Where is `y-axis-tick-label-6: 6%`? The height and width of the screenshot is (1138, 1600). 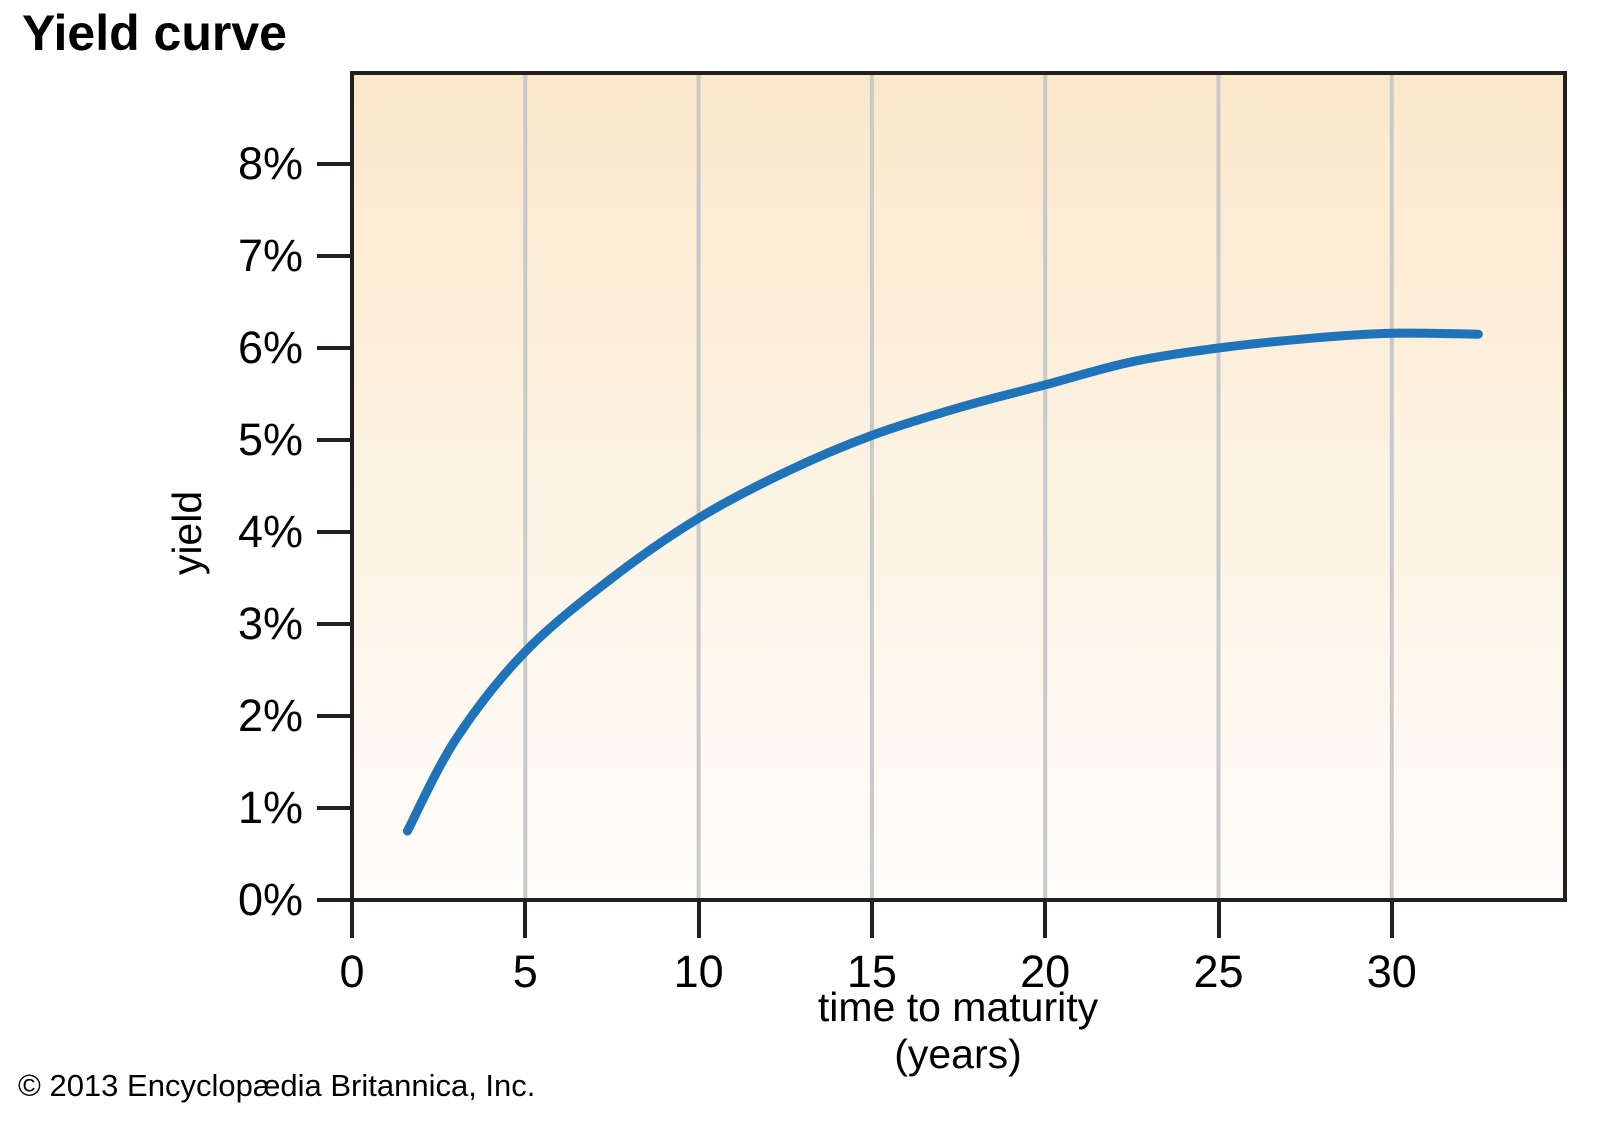 y-axis-tick-label-6: 6% is located at coordinates (270, 347).